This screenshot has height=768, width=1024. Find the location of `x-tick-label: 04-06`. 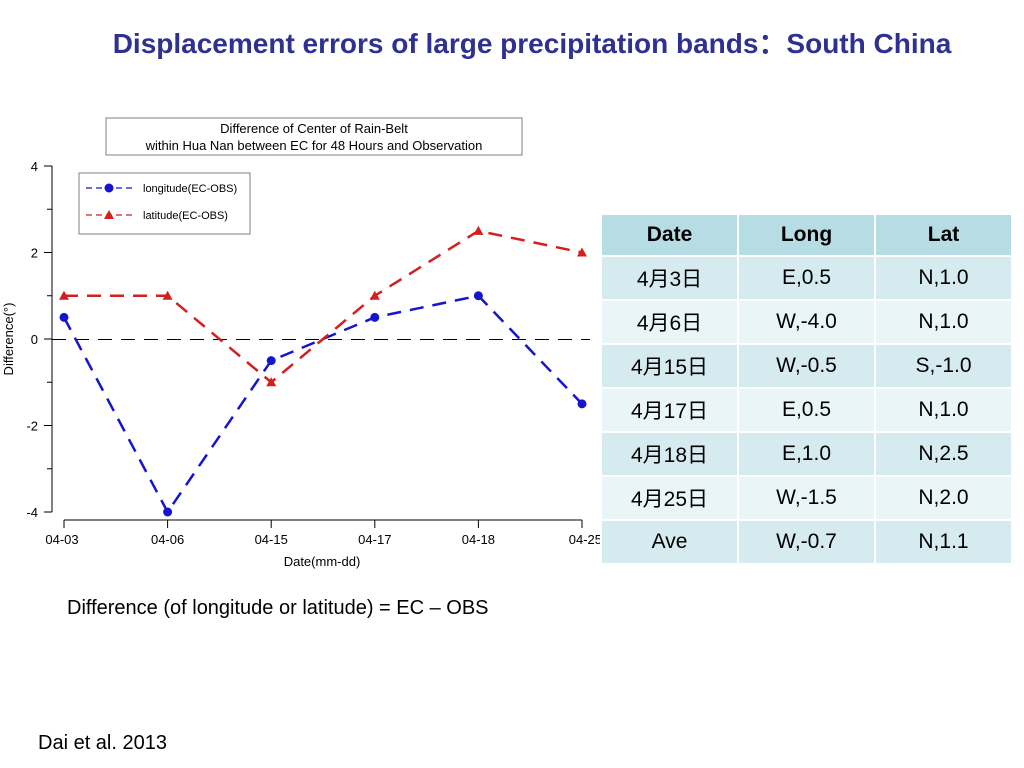

x-tick-label: 04-06 is located at coordinates (167, 539).